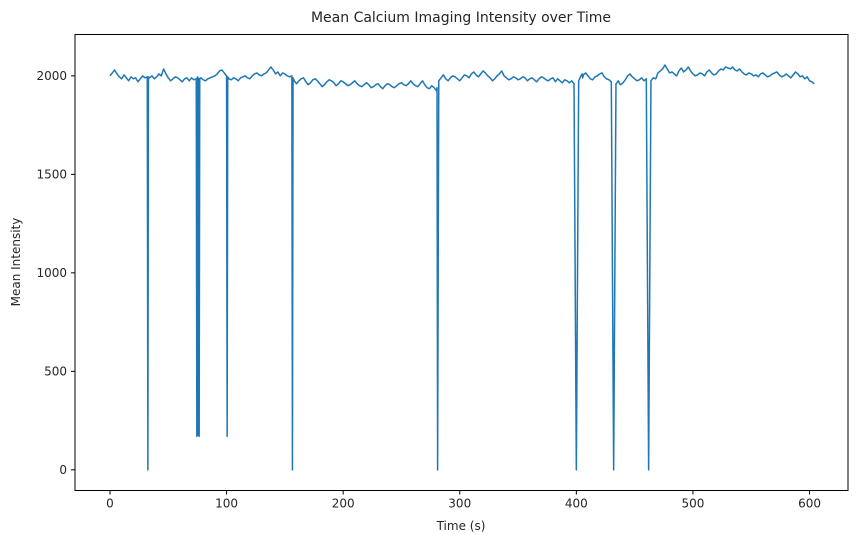  I want to click on x-tick-label: 300, so click(459, 504).